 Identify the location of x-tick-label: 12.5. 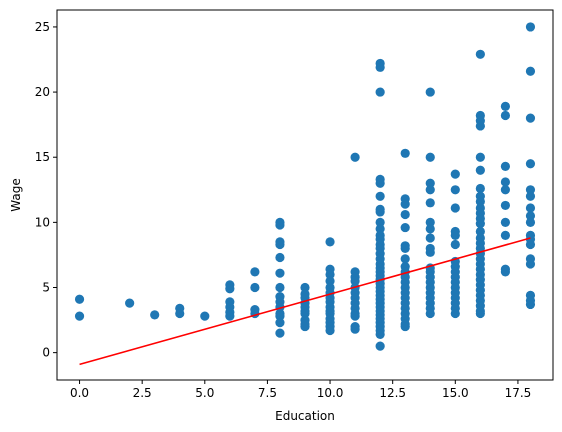
(392, 393).